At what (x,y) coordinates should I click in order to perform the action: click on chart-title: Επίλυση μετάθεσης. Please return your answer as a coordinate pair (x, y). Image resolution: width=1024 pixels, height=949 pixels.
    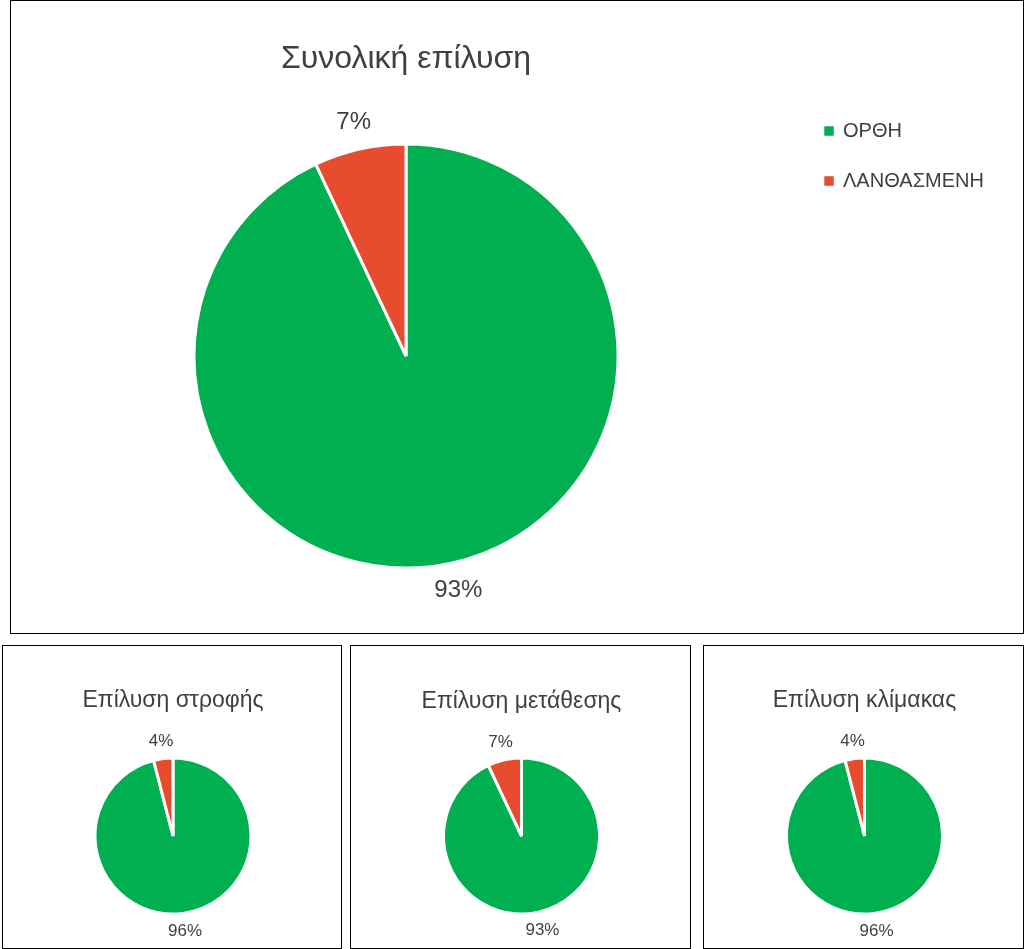
    Looking at the image, I should click on (521, 700).